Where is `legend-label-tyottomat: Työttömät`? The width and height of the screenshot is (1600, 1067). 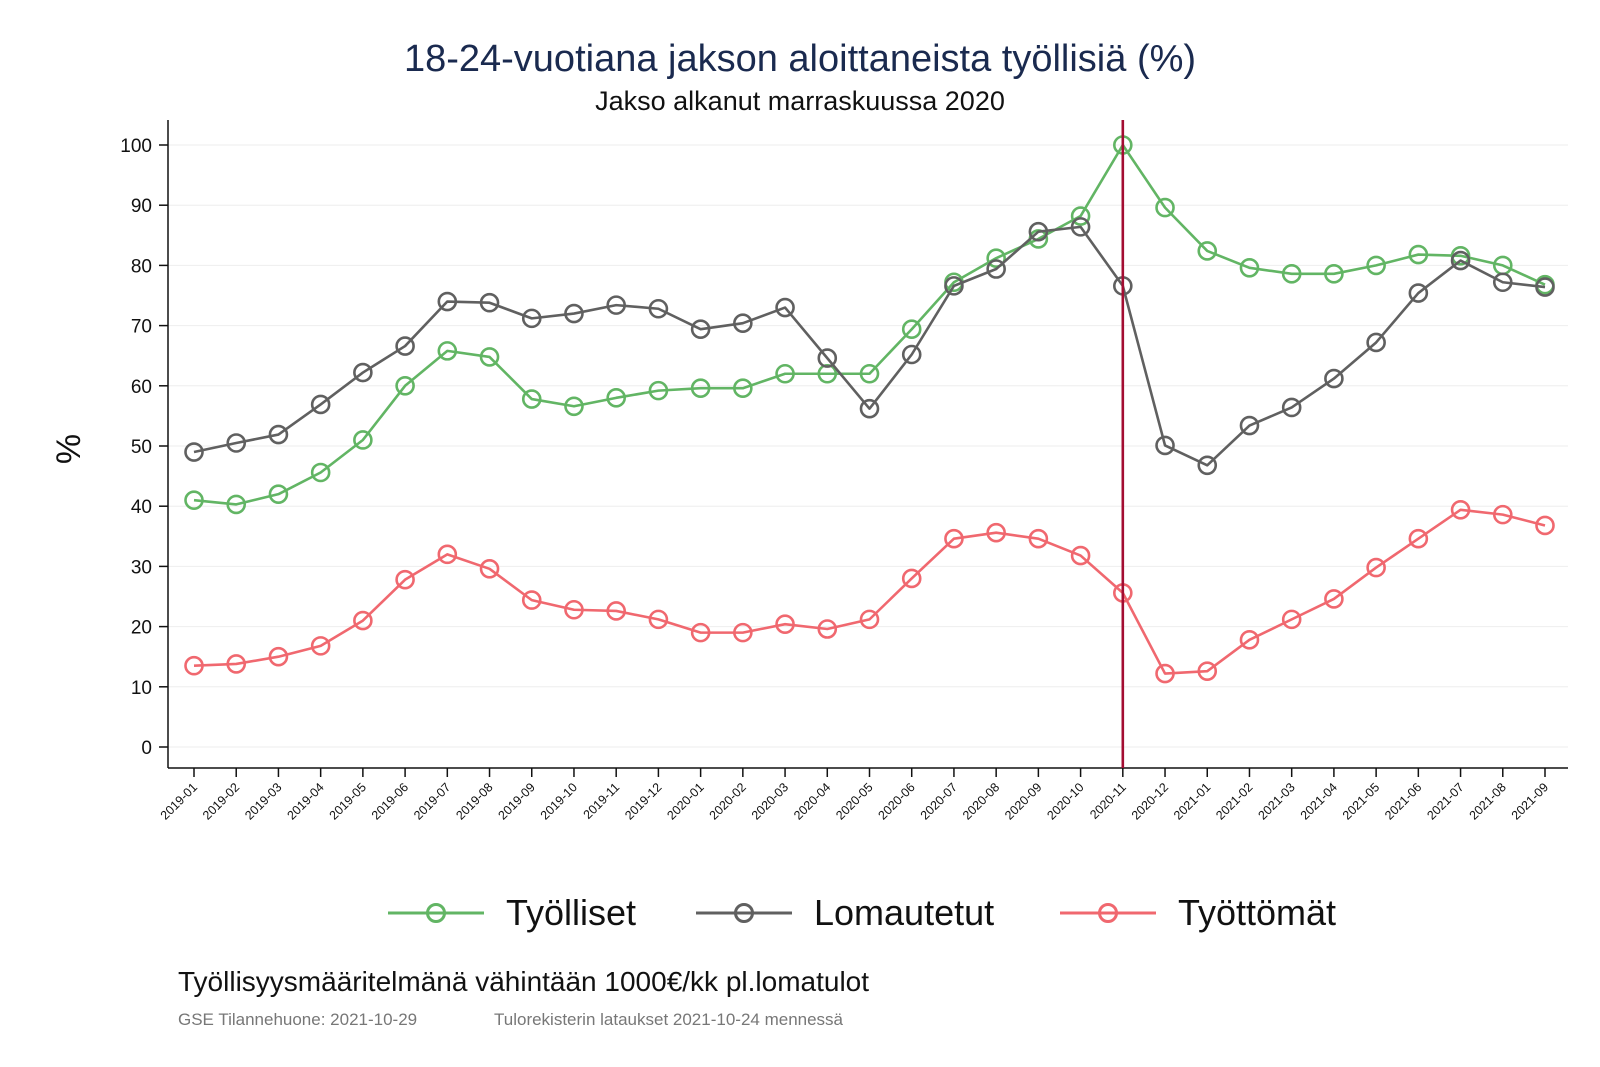 legend-label-tyottomat: Työttömät is located at coordinates (1257, 912).